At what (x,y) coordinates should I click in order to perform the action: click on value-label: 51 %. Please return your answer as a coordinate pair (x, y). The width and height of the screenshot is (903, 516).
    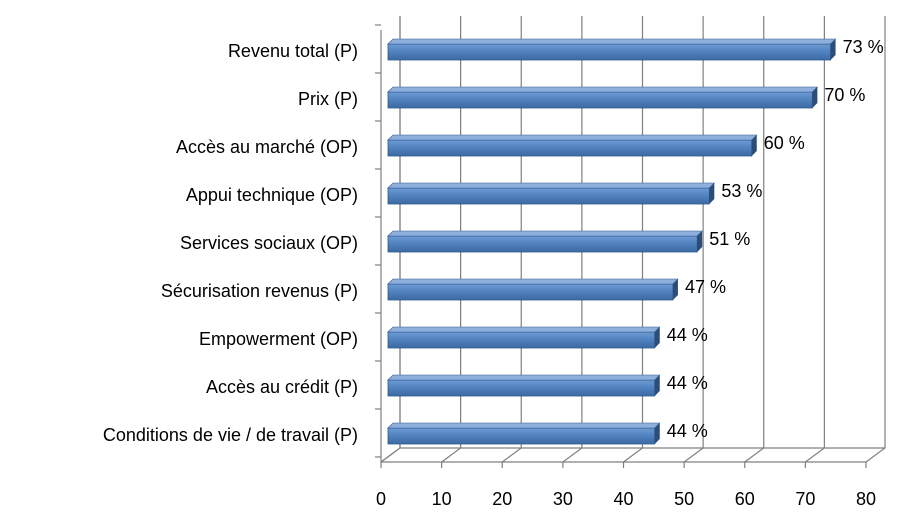
    Looking at the image, I should click on (729, 239).